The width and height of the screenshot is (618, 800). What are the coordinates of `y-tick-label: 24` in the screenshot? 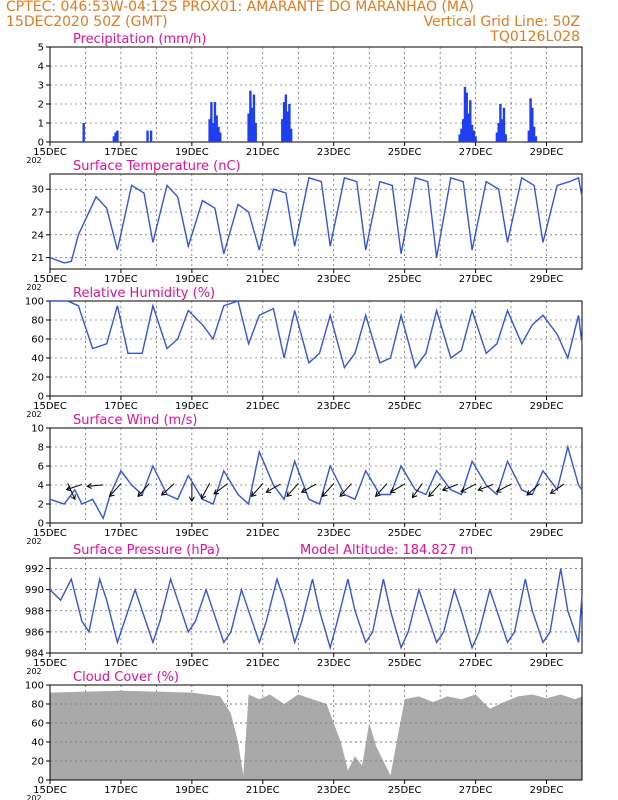 It's located at (37, 235).